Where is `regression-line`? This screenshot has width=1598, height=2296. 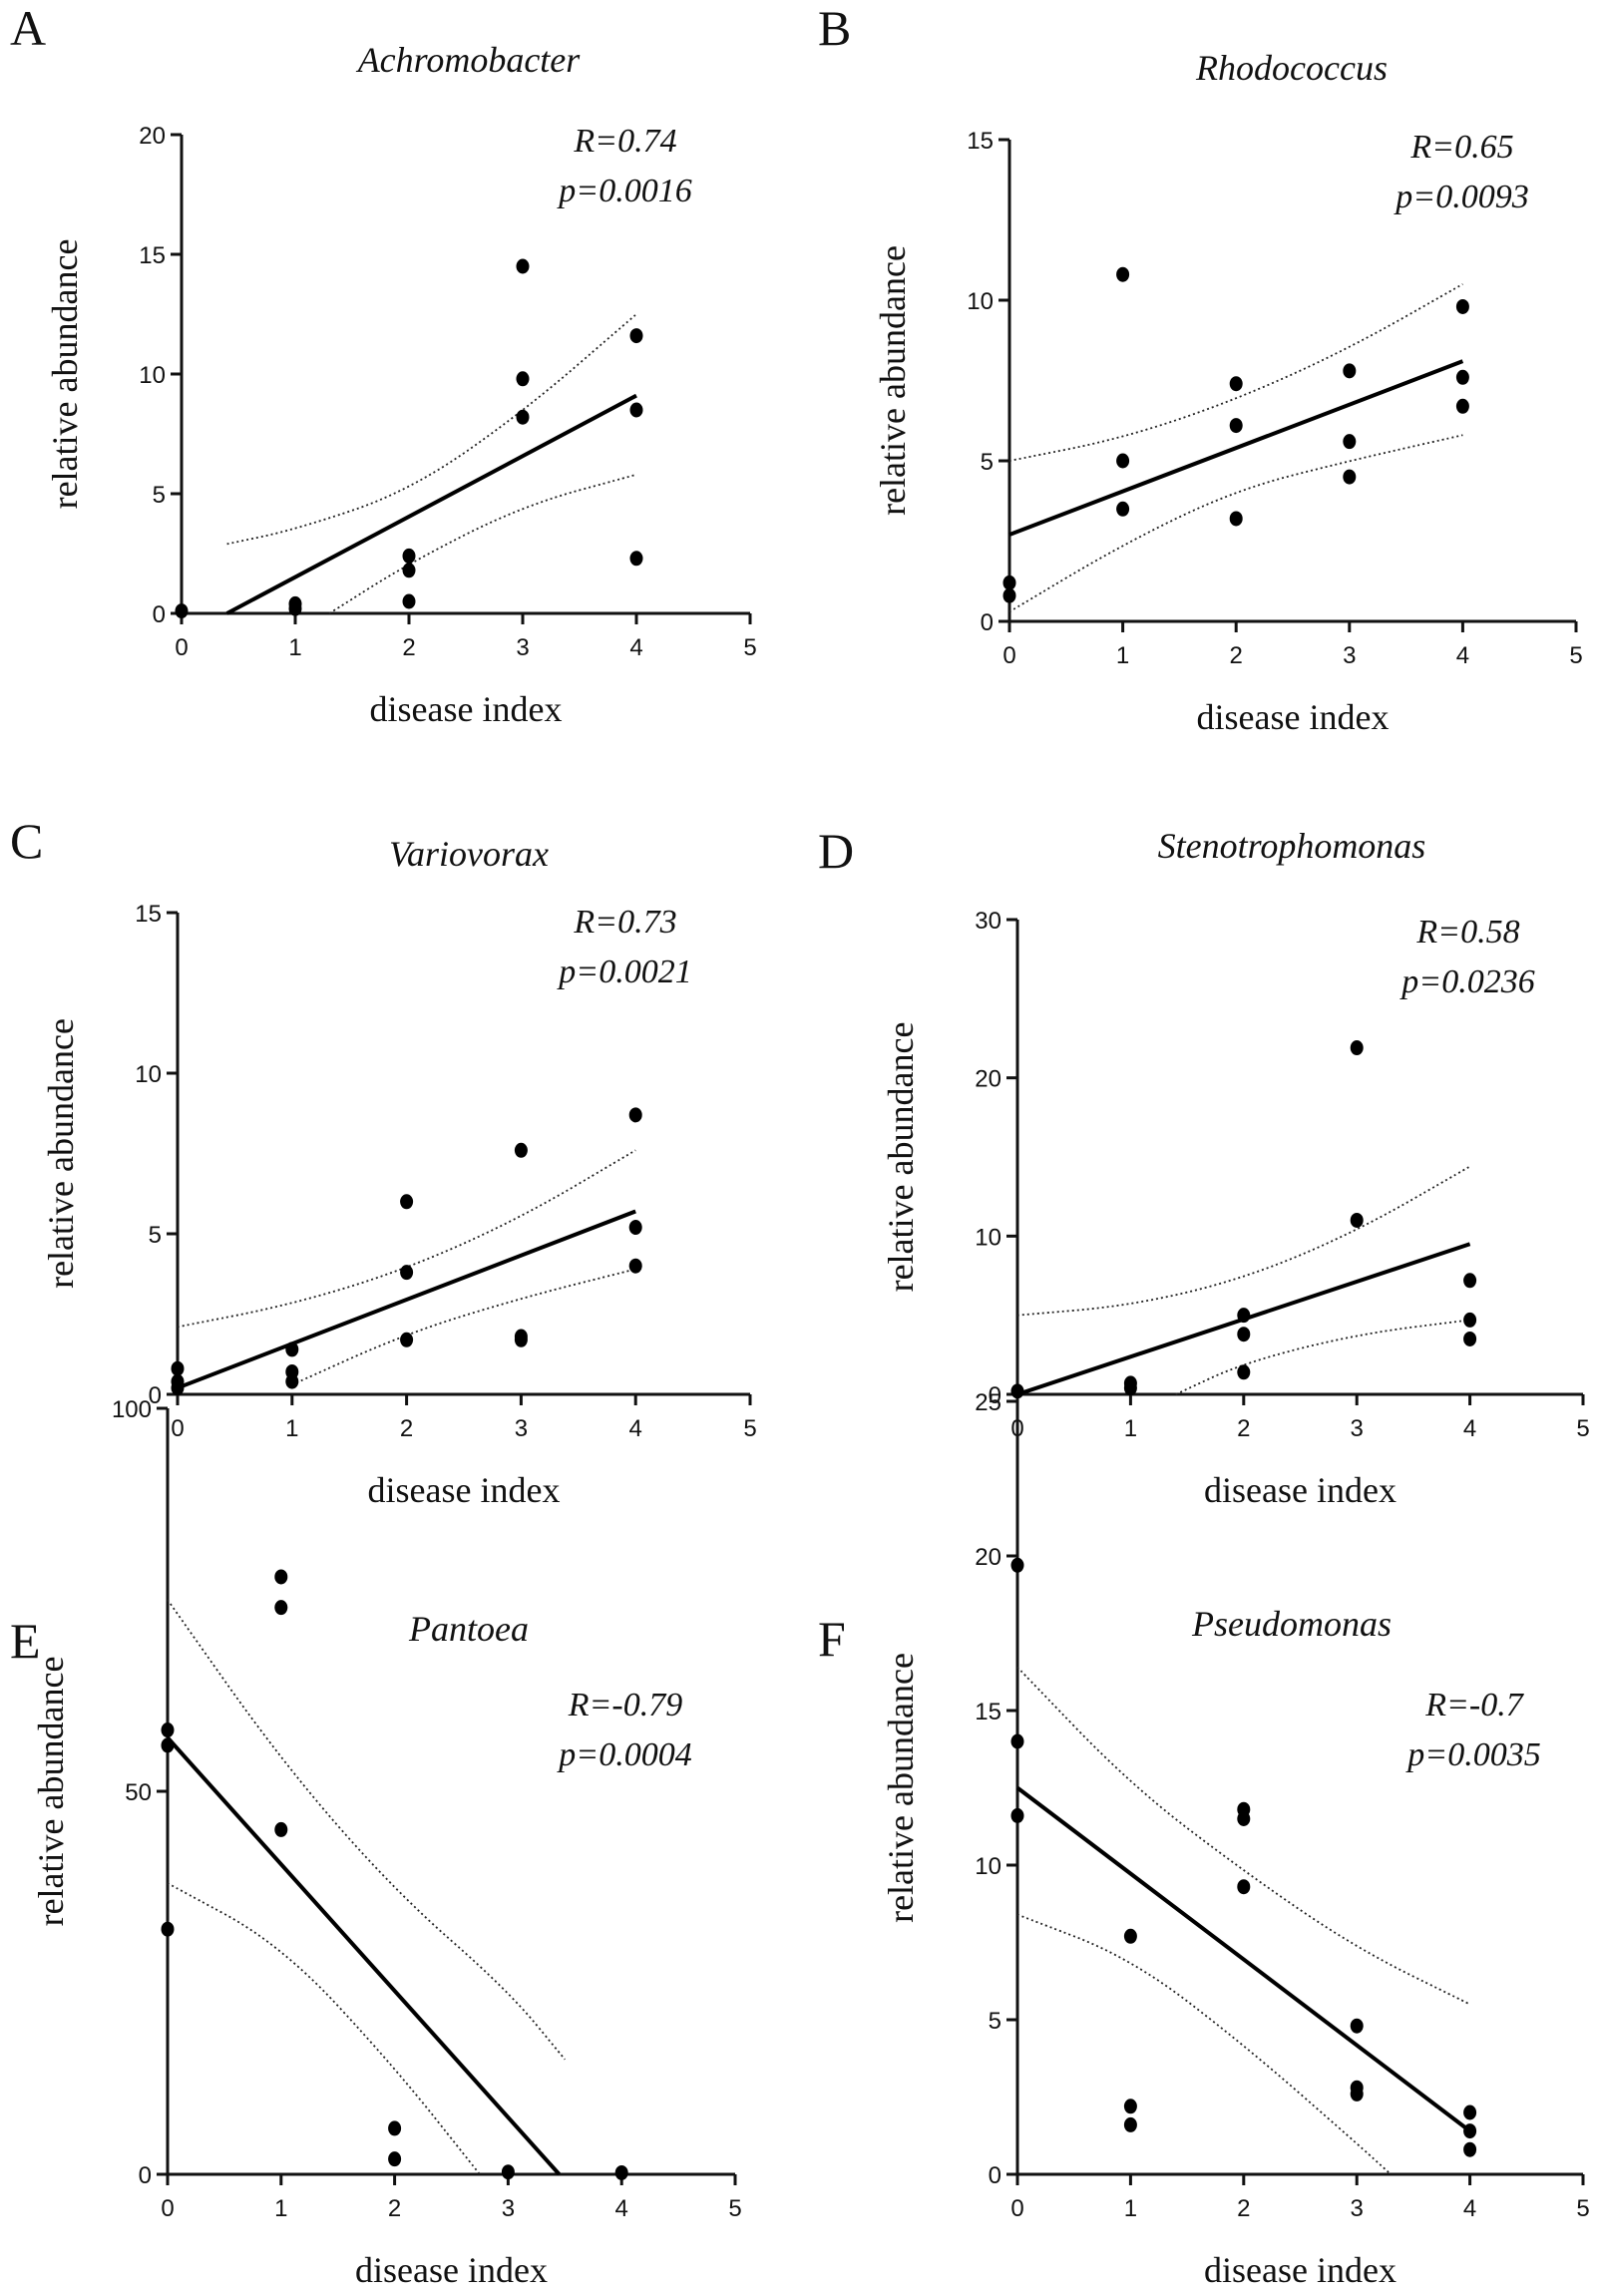
regression-line is located at coordinates (1236, 448).